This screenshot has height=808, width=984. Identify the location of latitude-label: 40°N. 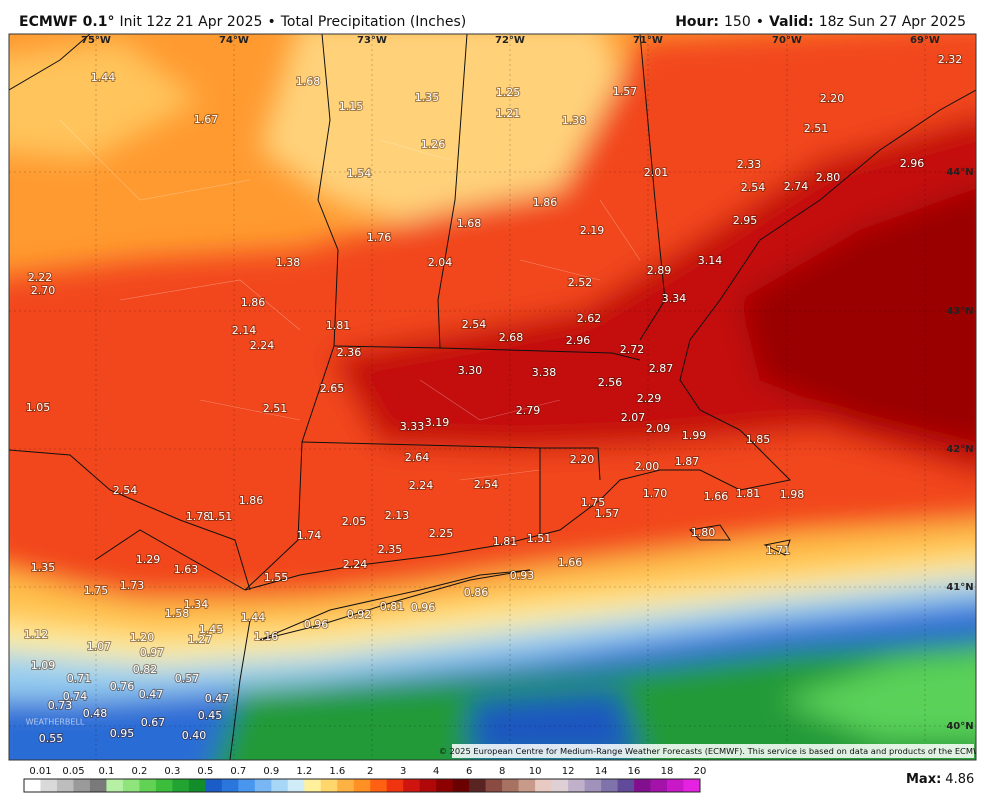
(959, 726).